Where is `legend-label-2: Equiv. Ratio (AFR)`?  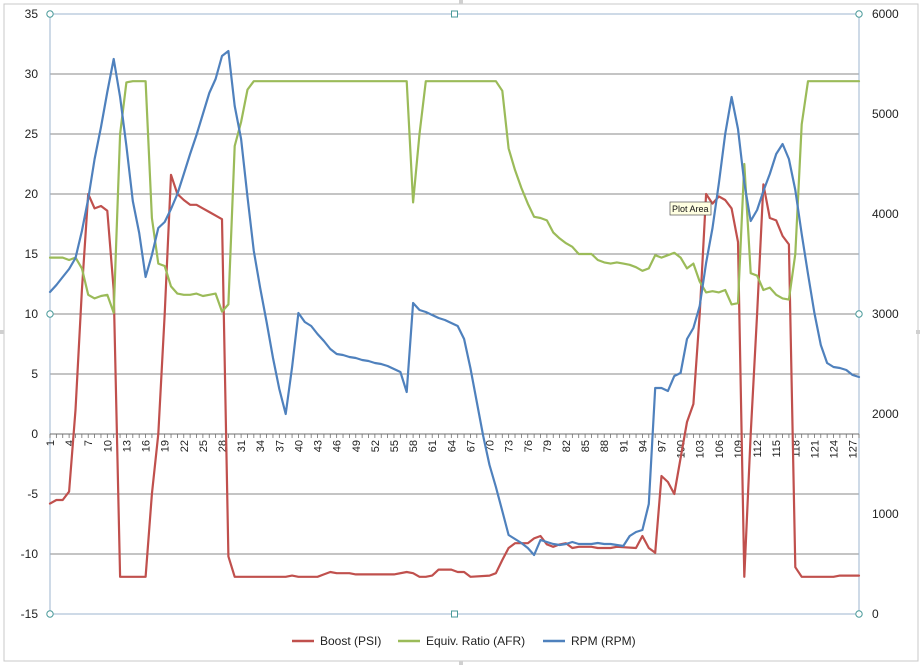 legend-label-2: Equiv. Ratio (AFR) is located at coordinates (475, 641).